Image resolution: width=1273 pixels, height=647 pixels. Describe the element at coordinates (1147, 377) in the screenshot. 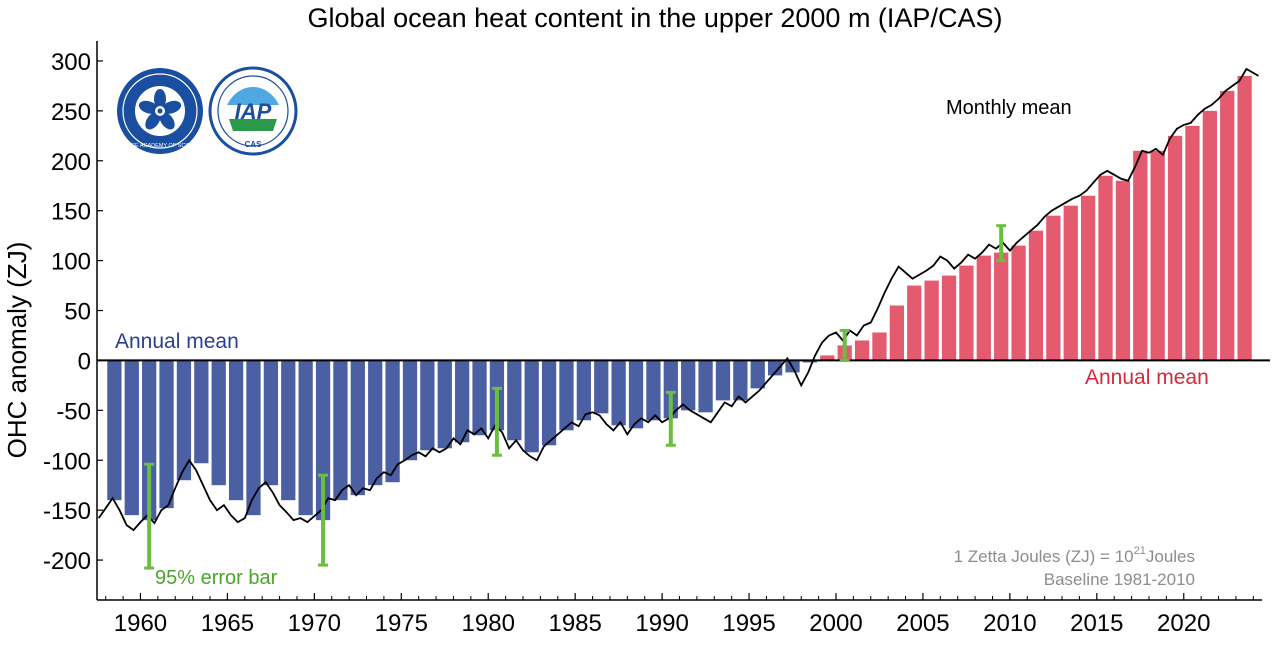

I see `annual-mean-positive-label: Annual mean` at that location.